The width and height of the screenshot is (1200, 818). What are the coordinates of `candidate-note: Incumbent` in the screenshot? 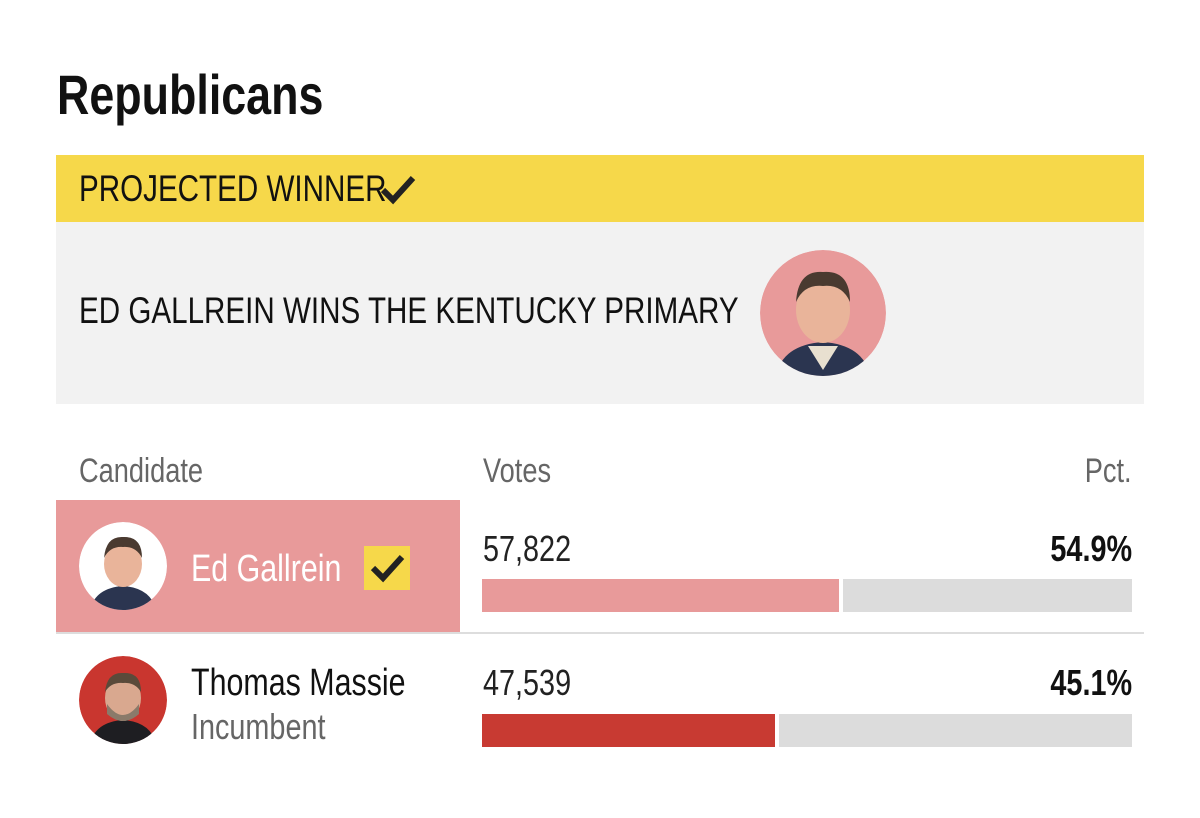 It's located at (275, 727).